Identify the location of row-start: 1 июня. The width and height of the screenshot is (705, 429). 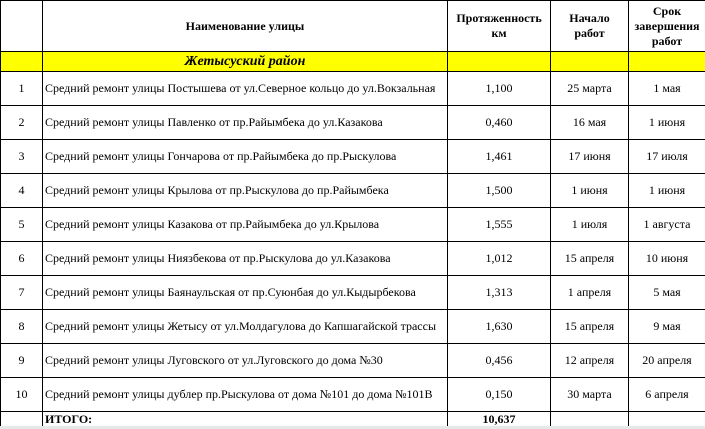
(589, 190).